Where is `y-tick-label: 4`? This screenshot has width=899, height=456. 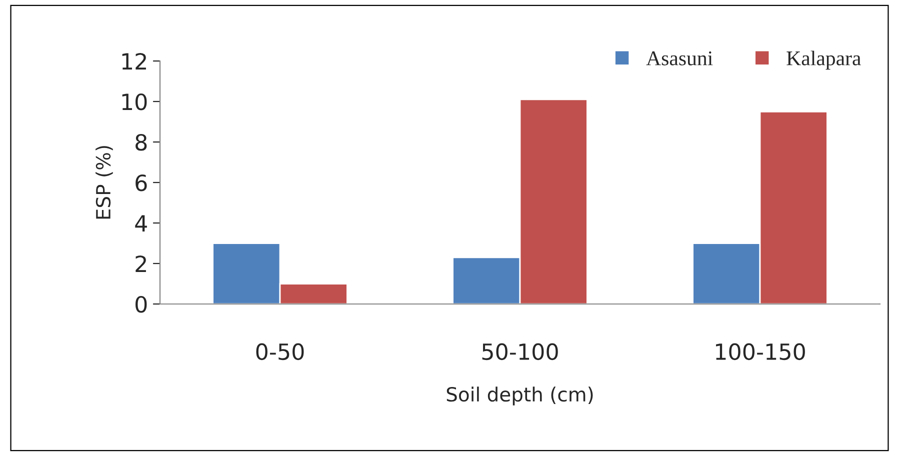
y-tick-label: 4 is located at coordinates (141, 223).